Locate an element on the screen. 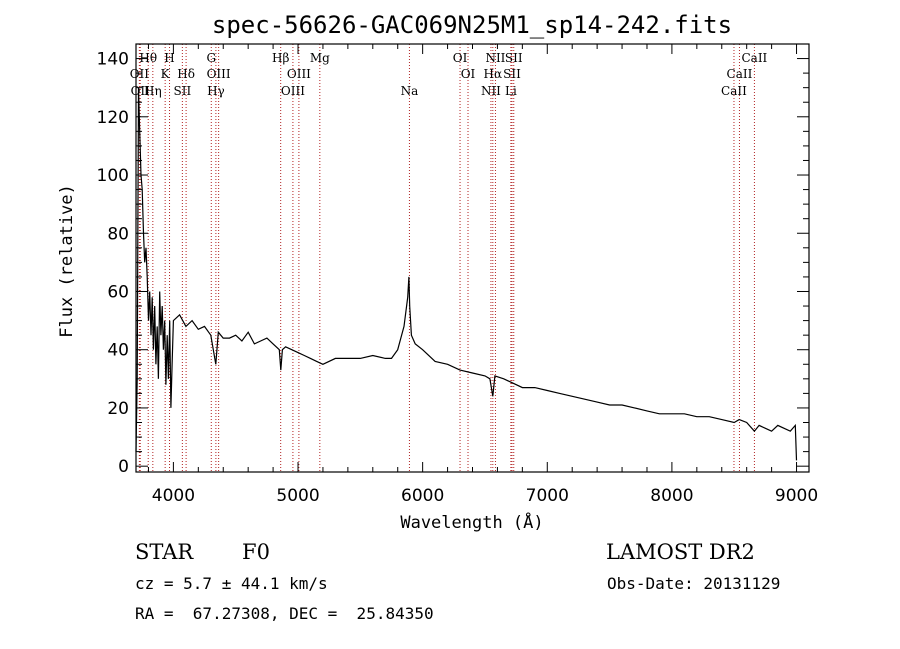 The image size is (900, 649). spectral-line-label: G is located at coordinates (211, 58).